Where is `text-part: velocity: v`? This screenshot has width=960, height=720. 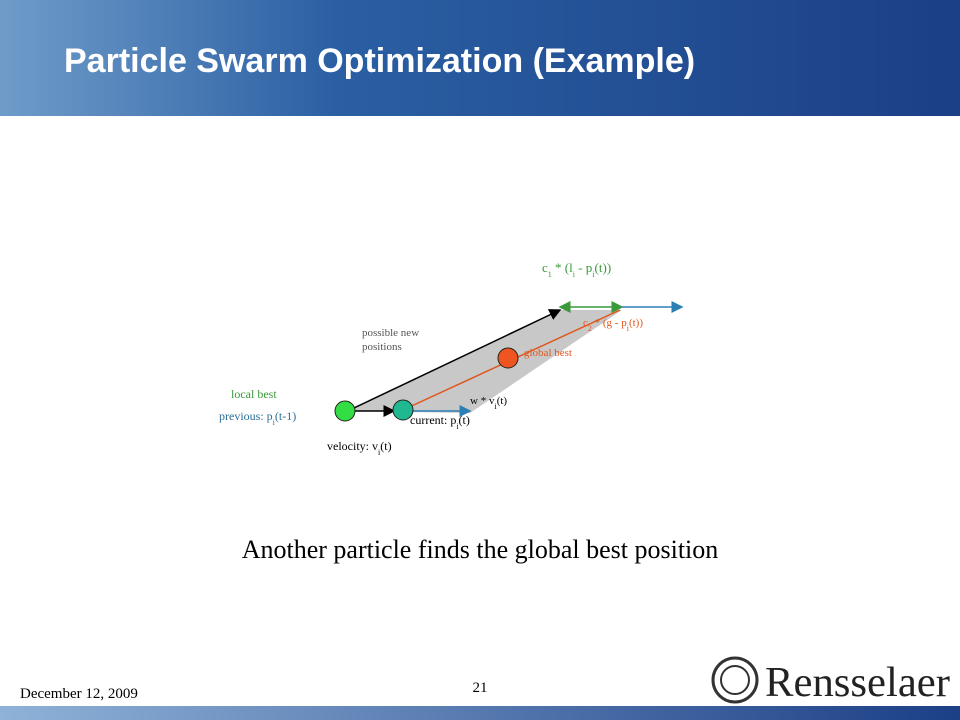 text-part: velocity: v is located at coordinates (352, 446).